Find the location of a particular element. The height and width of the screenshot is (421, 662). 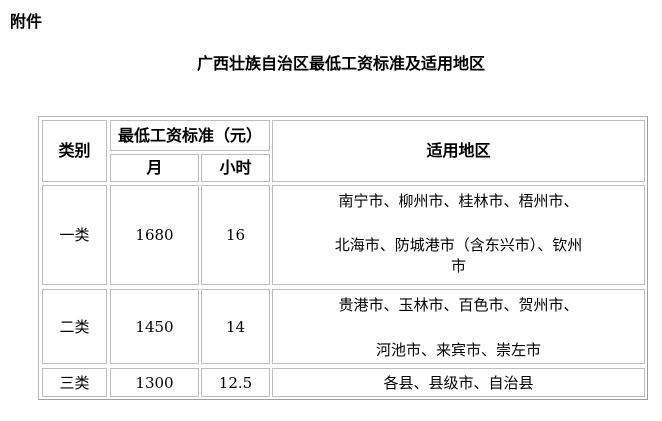

row3-month: 1300 is located at coordinates (154, 382).